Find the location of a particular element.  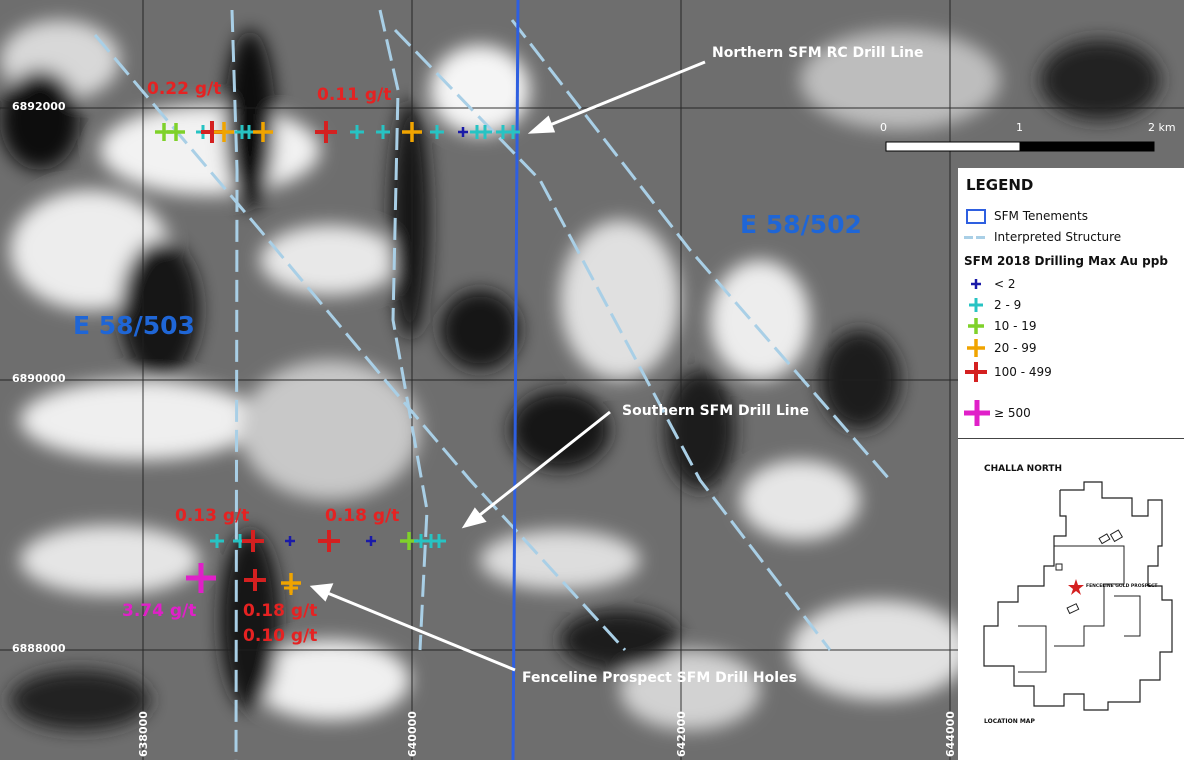

legend-item-structure: Interpreted Structure is located at coordinates (1042, 237).